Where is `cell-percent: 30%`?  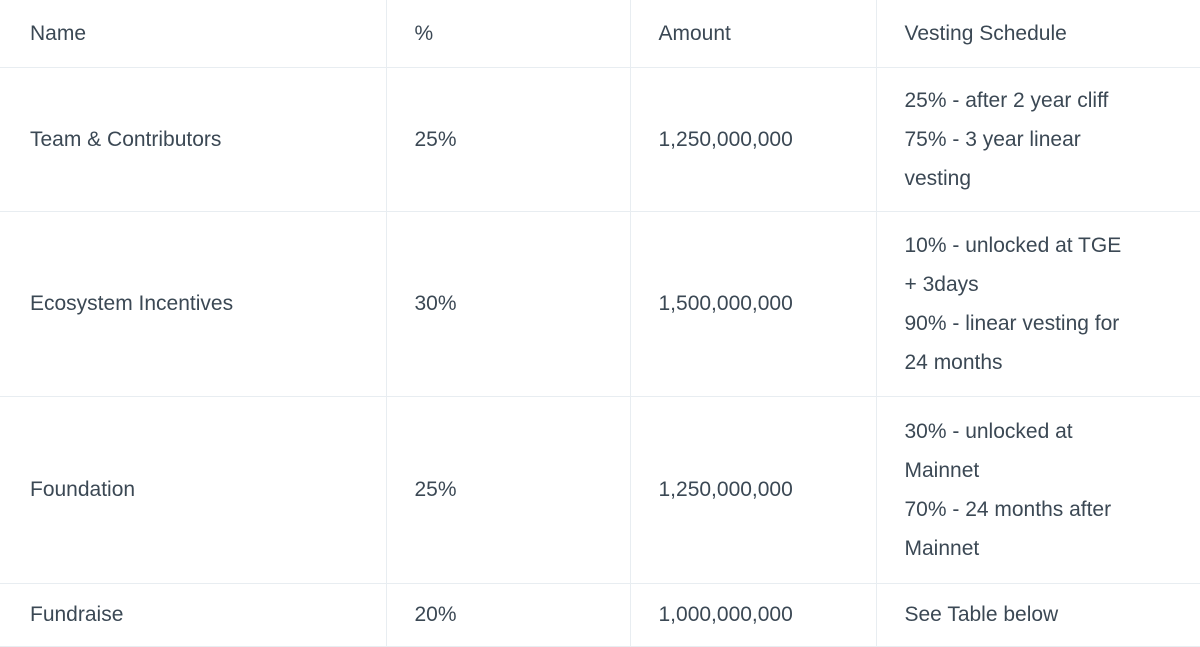 cell-percent: 30% is located at coordinates (508, 304).